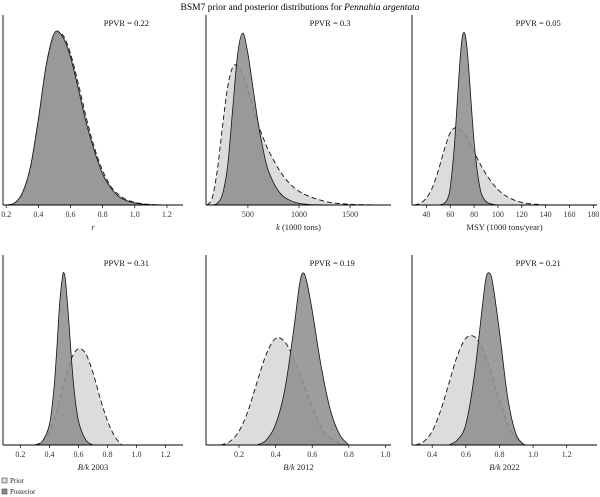 This screenshot has width=600, height=497. Describe the element at coordinates (93, 467) in the screenshot. I see `x-axis-label-4: B/k 2003` at that location.